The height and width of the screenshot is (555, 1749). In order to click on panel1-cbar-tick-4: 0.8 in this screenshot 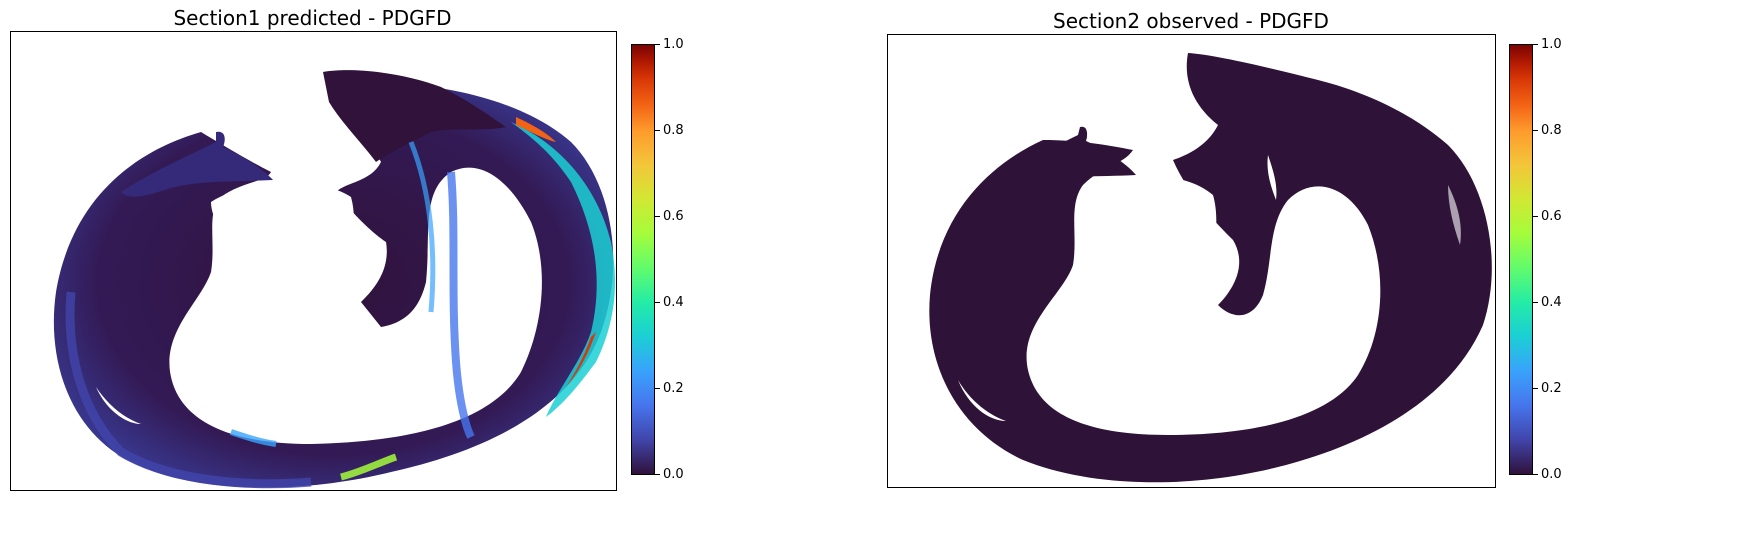, I will do `click(673, 130)`.